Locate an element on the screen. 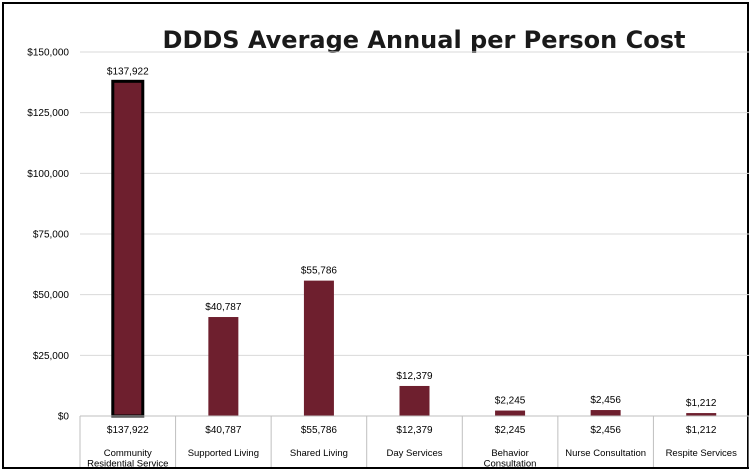 This screenshot has height=473, width=753. data-label: $1,212 is located at coordinates (701, 403).